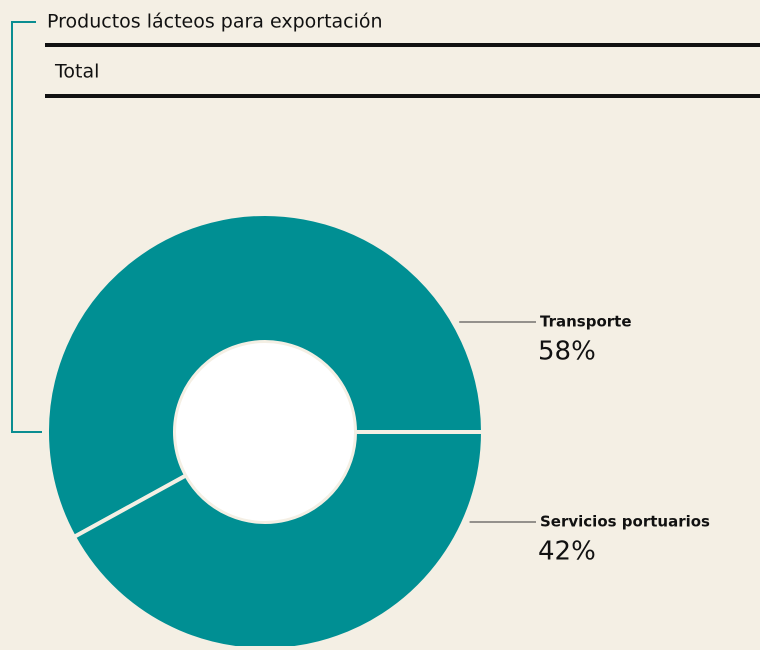  Describe the element at coordinates (215, 22) in the screenshot. I see `chart-title: Productos lácteos para exportación` at that location.